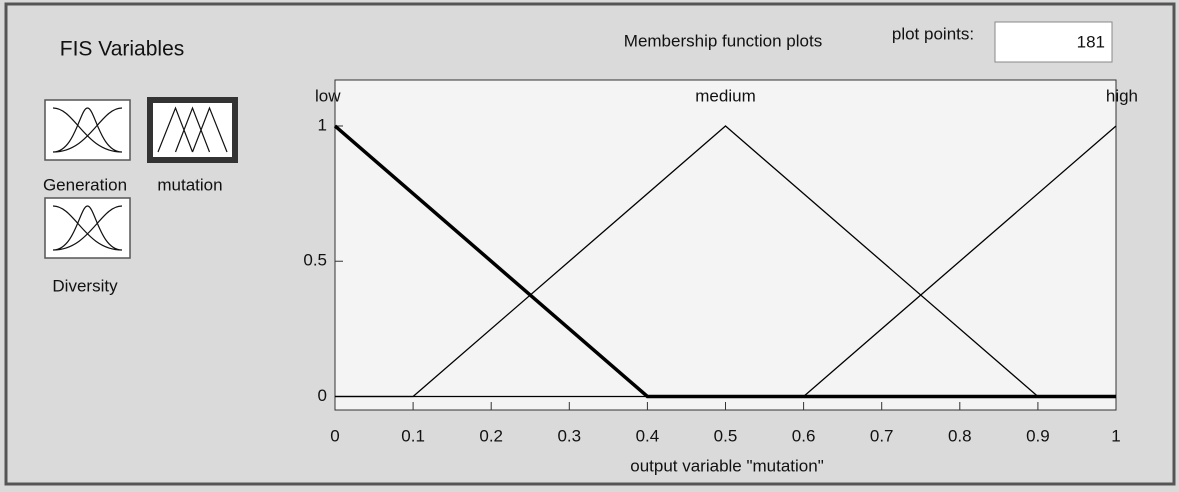 The width and height of the screenshot is (1179, 492). What do you see at coordinates (413, 435) in the screenshot?
I see `x-tick-label: 0.1` at bounding box center [413, 435].